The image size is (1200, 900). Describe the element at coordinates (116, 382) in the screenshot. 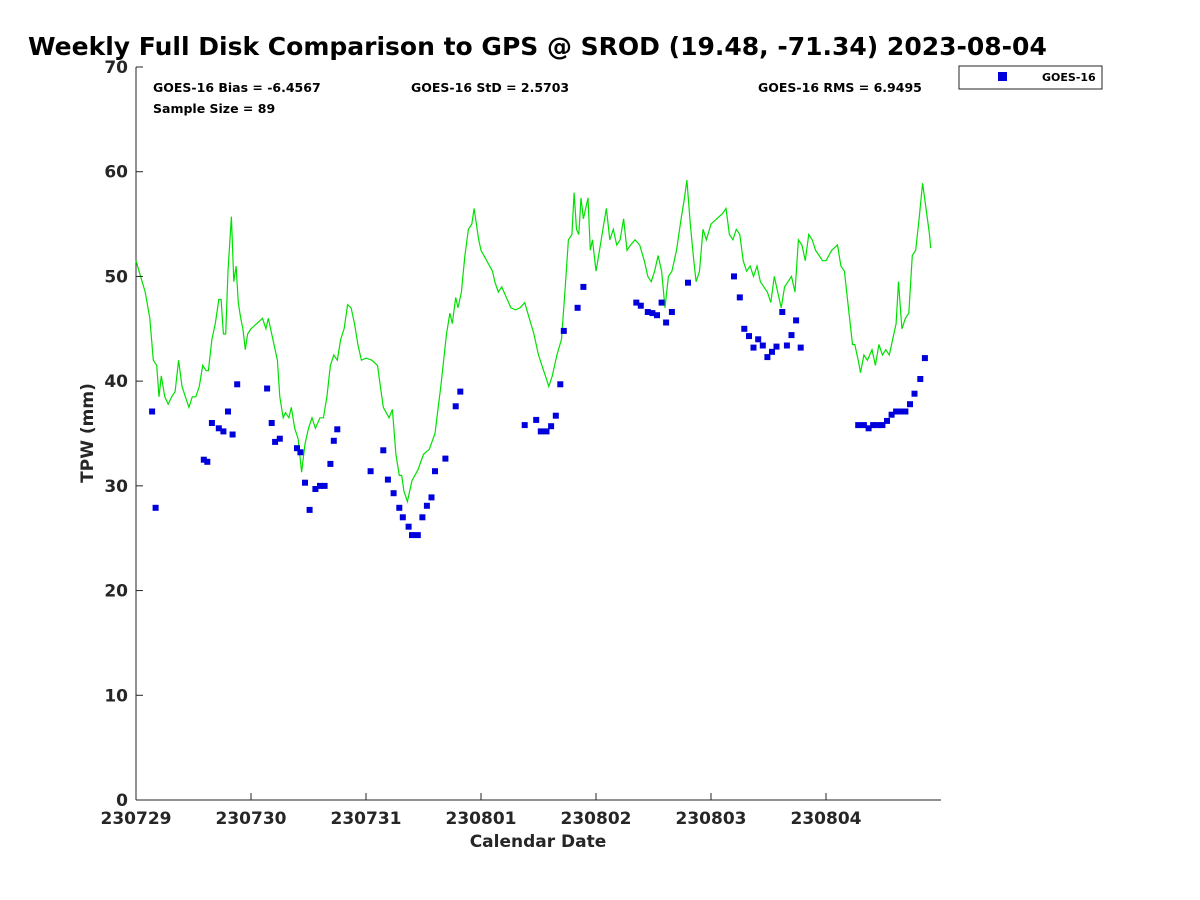

I see `y-tick-label: 40` at that location.